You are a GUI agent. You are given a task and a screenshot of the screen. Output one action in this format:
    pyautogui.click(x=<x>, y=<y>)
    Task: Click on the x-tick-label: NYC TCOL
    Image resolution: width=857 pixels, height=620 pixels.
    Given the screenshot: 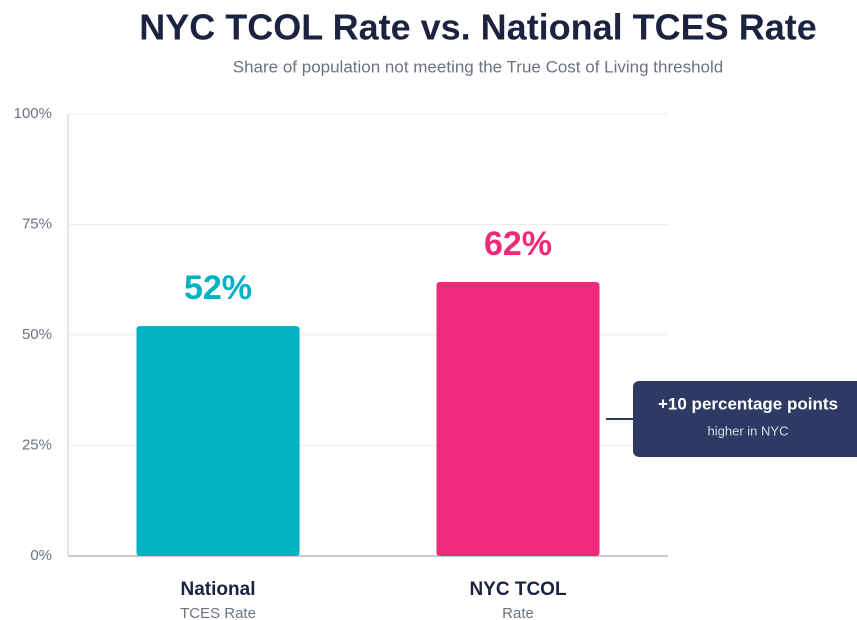 What is the action you would take?
    pyautogui.click(x=518, y=589)
    